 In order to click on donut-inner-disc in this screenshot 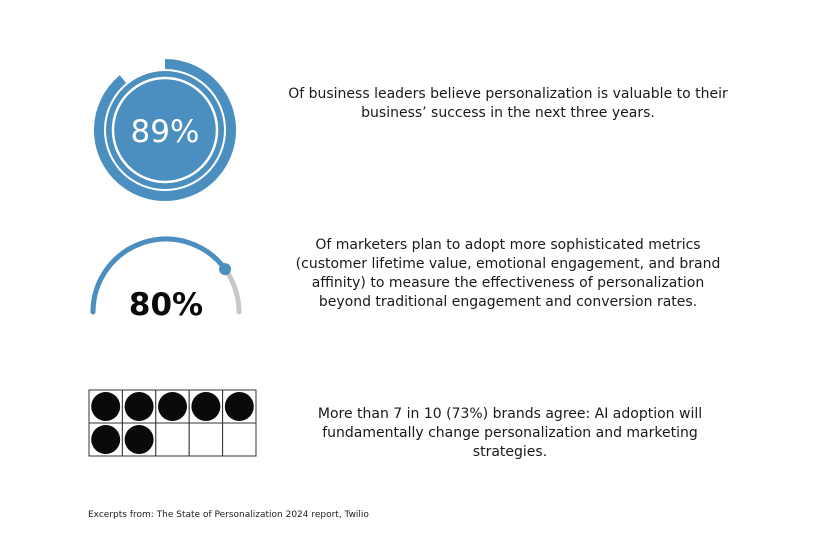, I will do `click(165, 130)`.